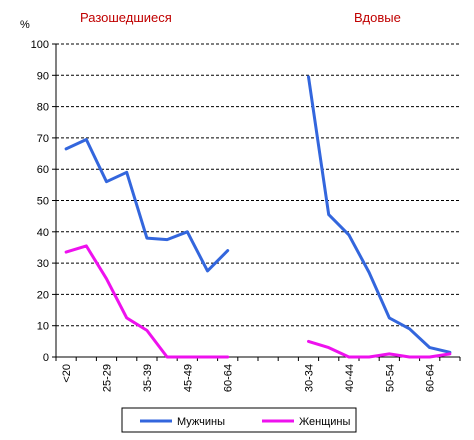 Image resolution: width=474 pixels, height=440 pixels. What do you see at coordinates (201, 422) in the screenshot?
I see `legend-label-men: Мужчины` at bounding box center [201, 422].